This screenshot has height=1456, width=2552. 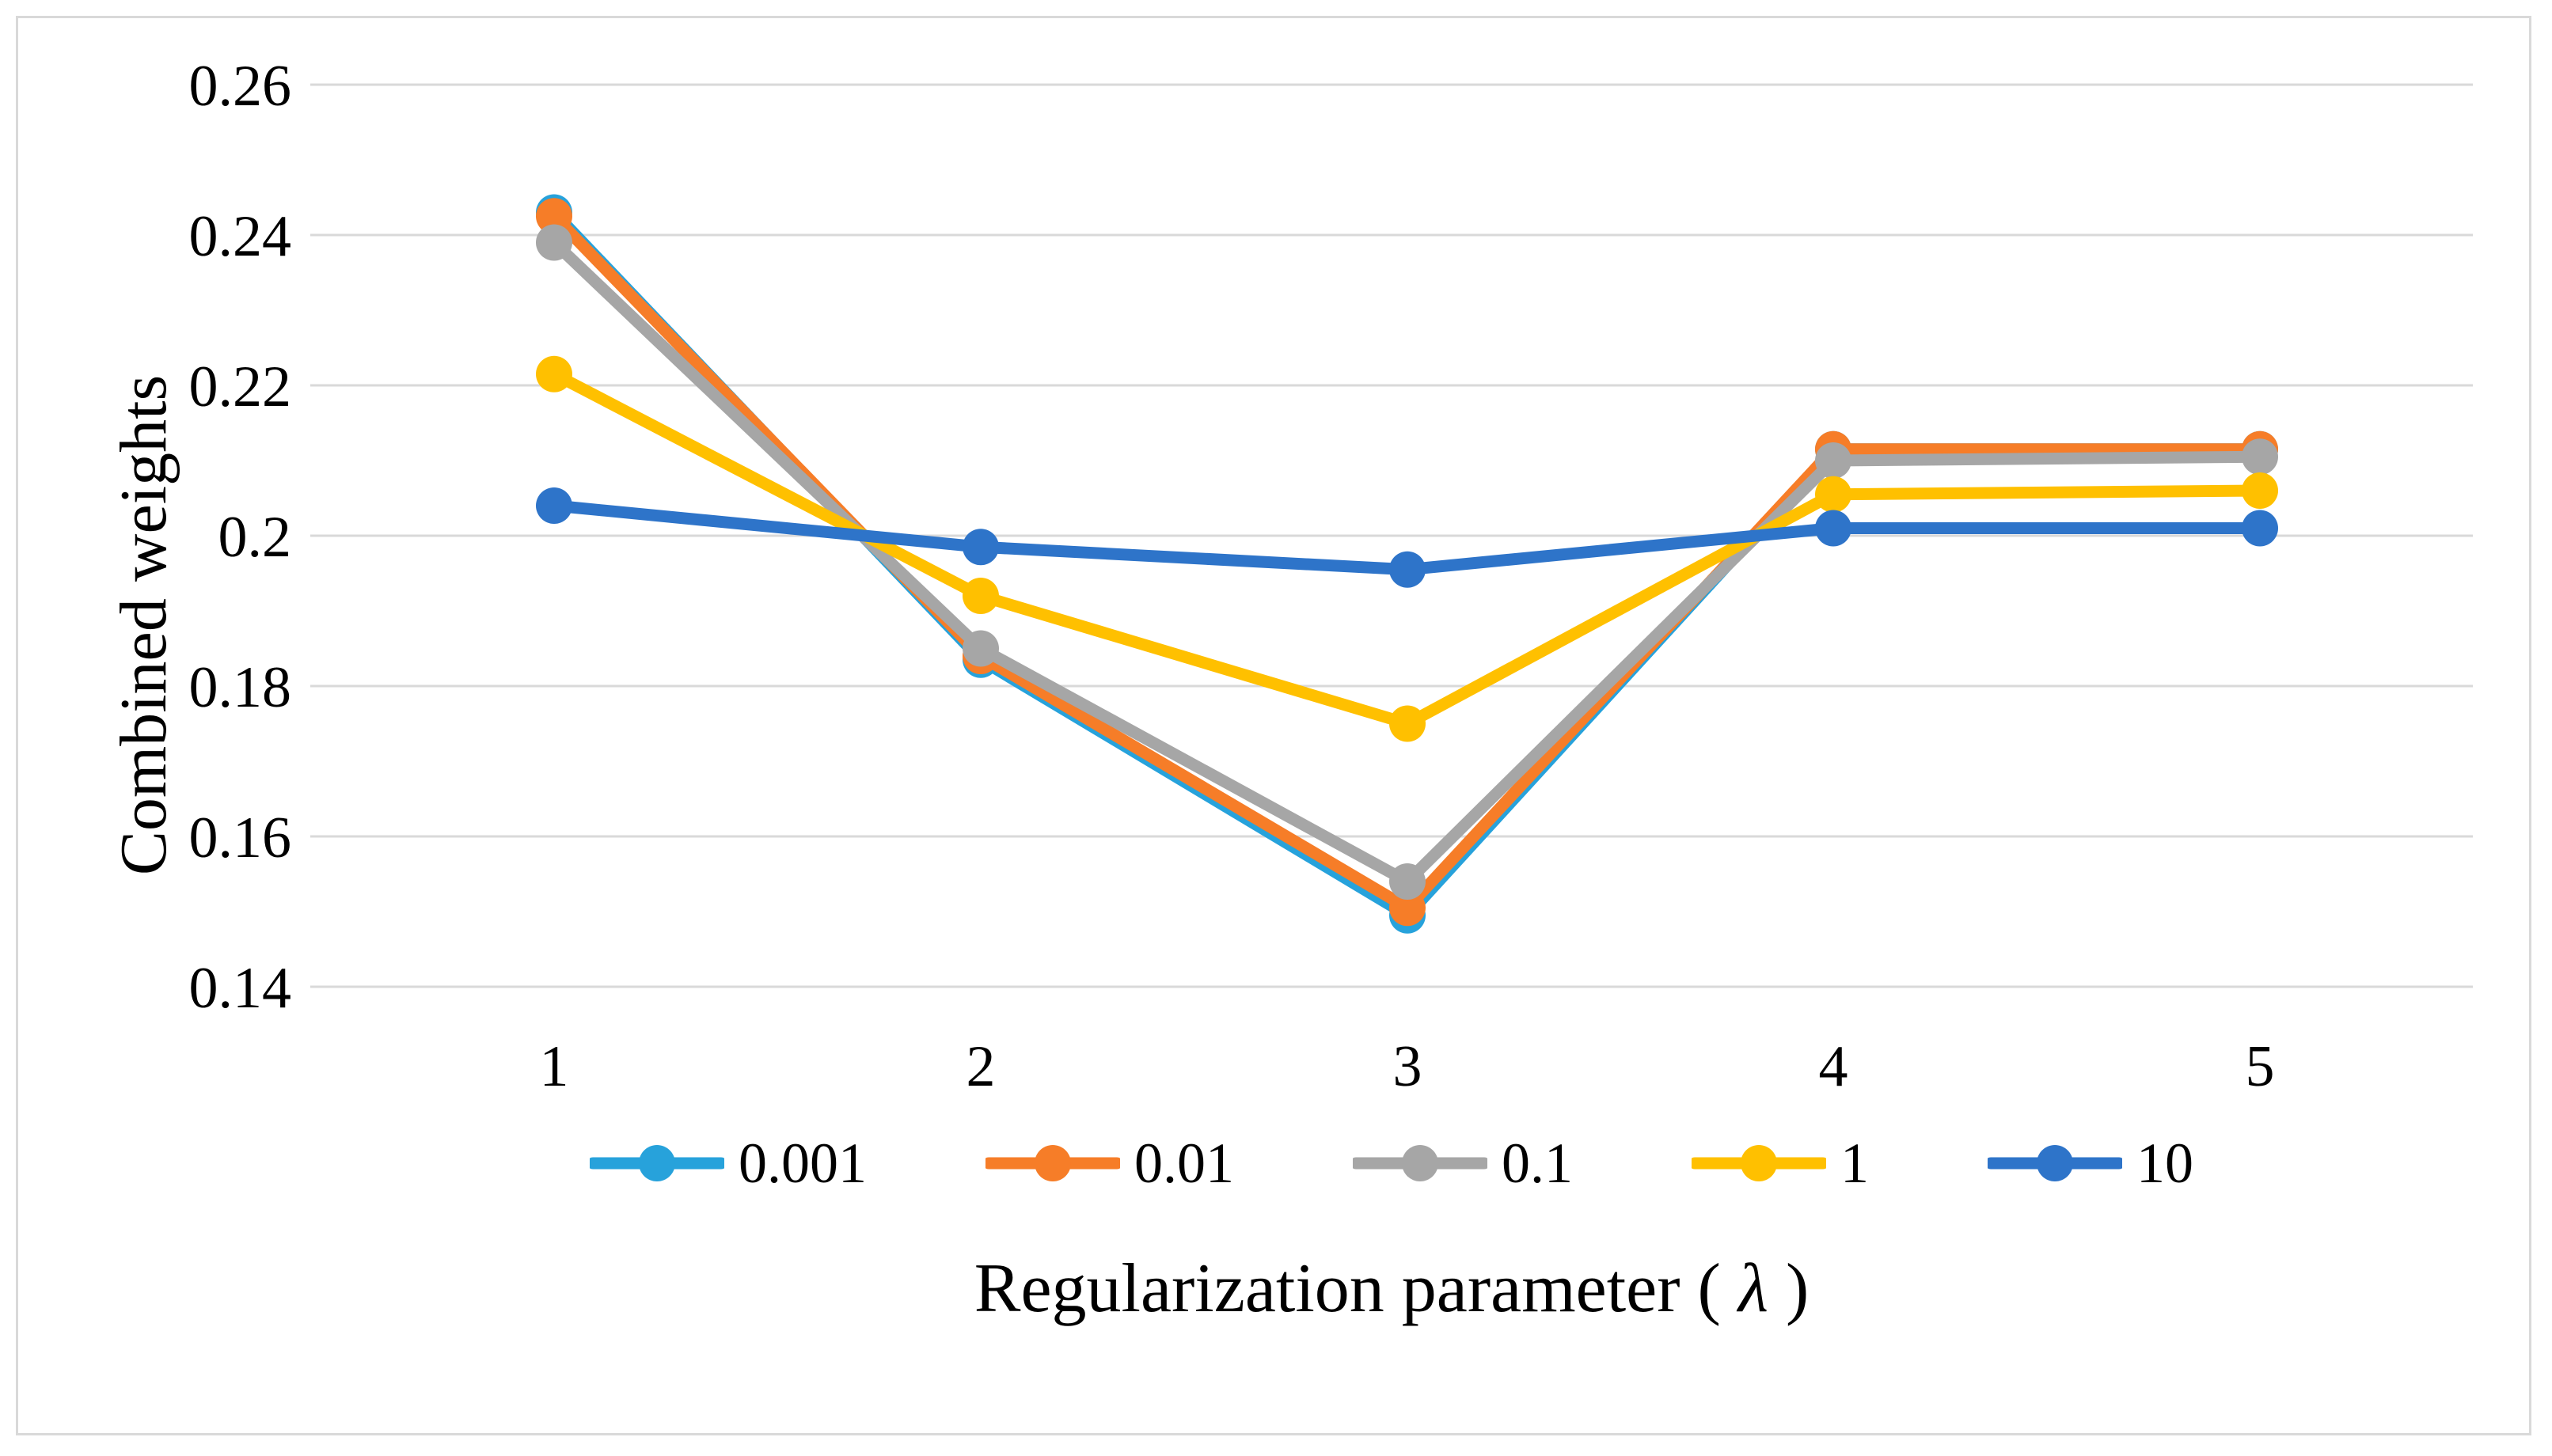 What do you see at coordinates (255, 537) in the screenshot?
I see `y-tick-label: 0.2` at bounding box center [255, 537].